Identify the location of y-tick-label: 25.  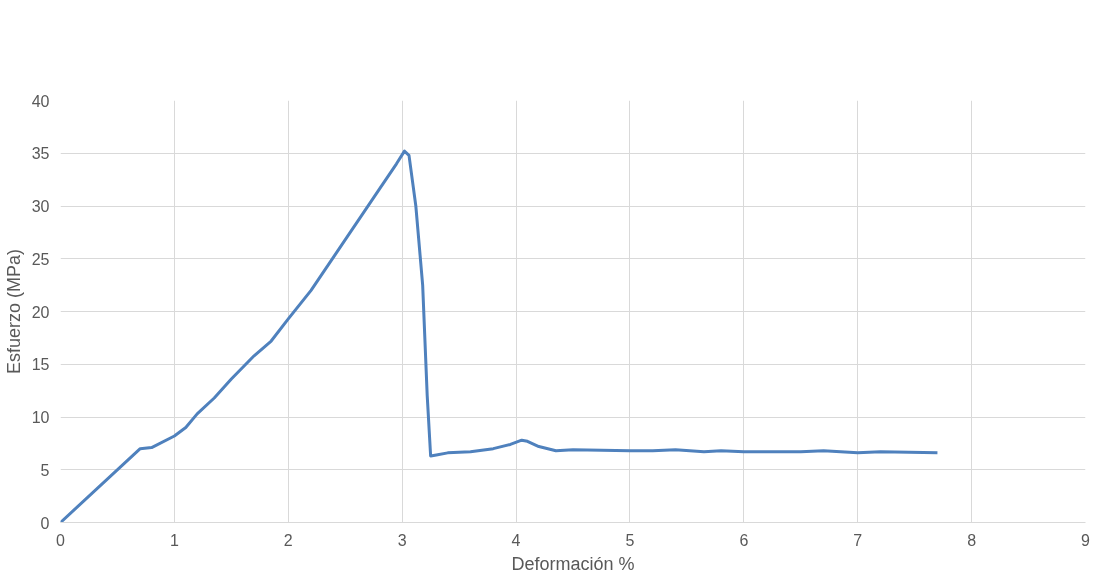
(40, 259).